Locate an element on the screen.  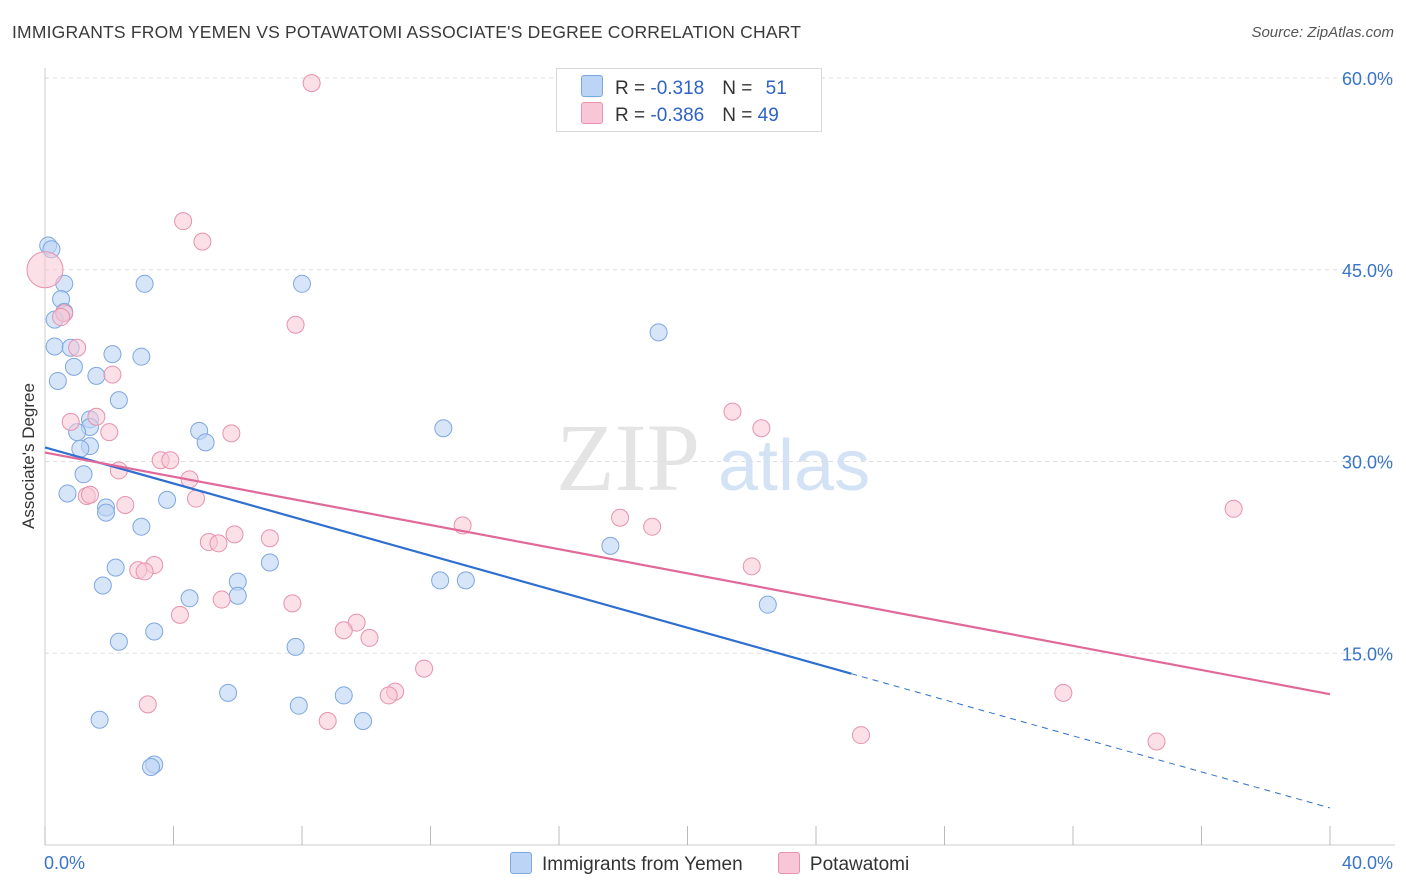
source-label: Source: ZipAtlas.com is located at coordinates (1322, 32).